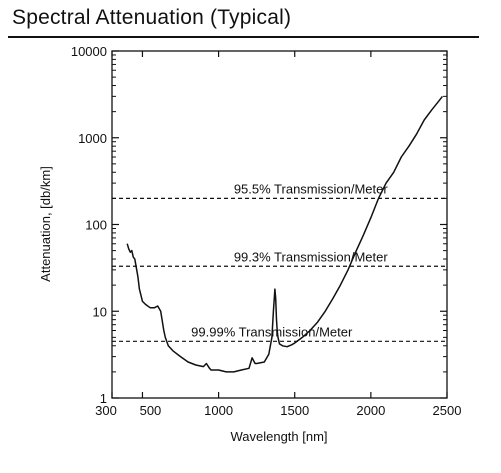  I want to click on x-axis-label: Wavelength [nm], so click(278, 436).